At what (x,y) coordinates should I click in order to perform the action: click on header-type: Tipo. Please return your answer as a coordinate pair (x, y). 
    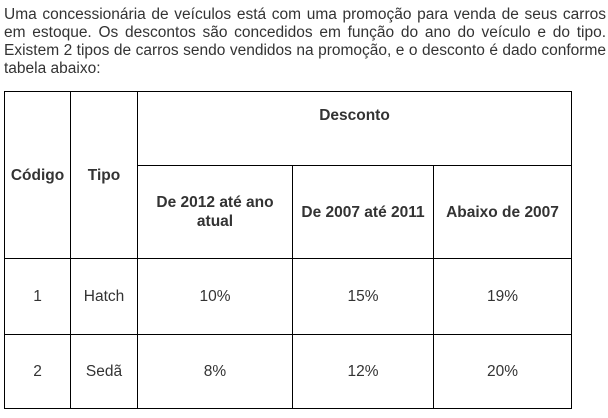
    Looking at the image, I should click on (104, 175).